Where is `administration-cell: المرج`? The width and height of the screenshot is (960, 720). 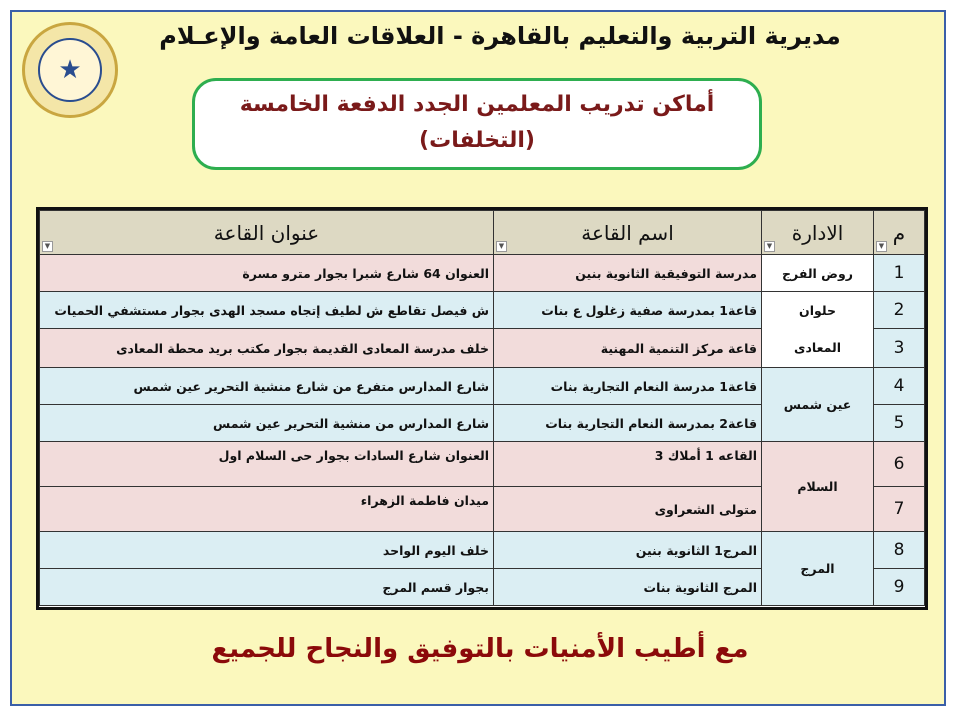 administration-cell: المرج is located at coordinates (817, 568).